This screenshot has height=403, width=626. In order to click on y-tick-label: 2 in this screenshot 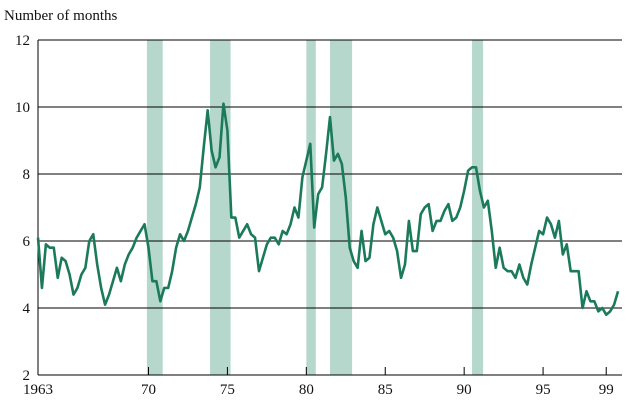, I will do `click(27, 376)`.